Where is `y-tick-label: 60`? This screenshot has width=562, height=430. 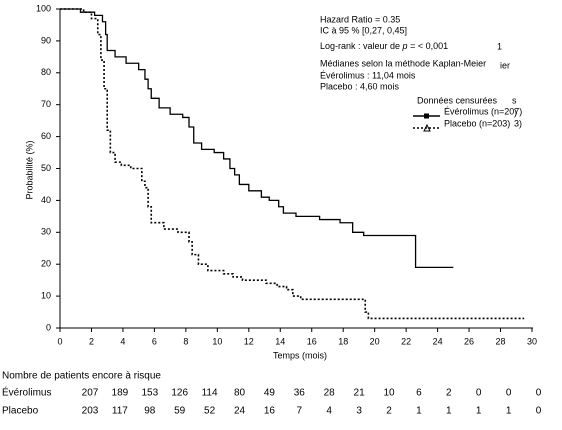
y-tick-label: 60 is located at coordinates (46, 136).